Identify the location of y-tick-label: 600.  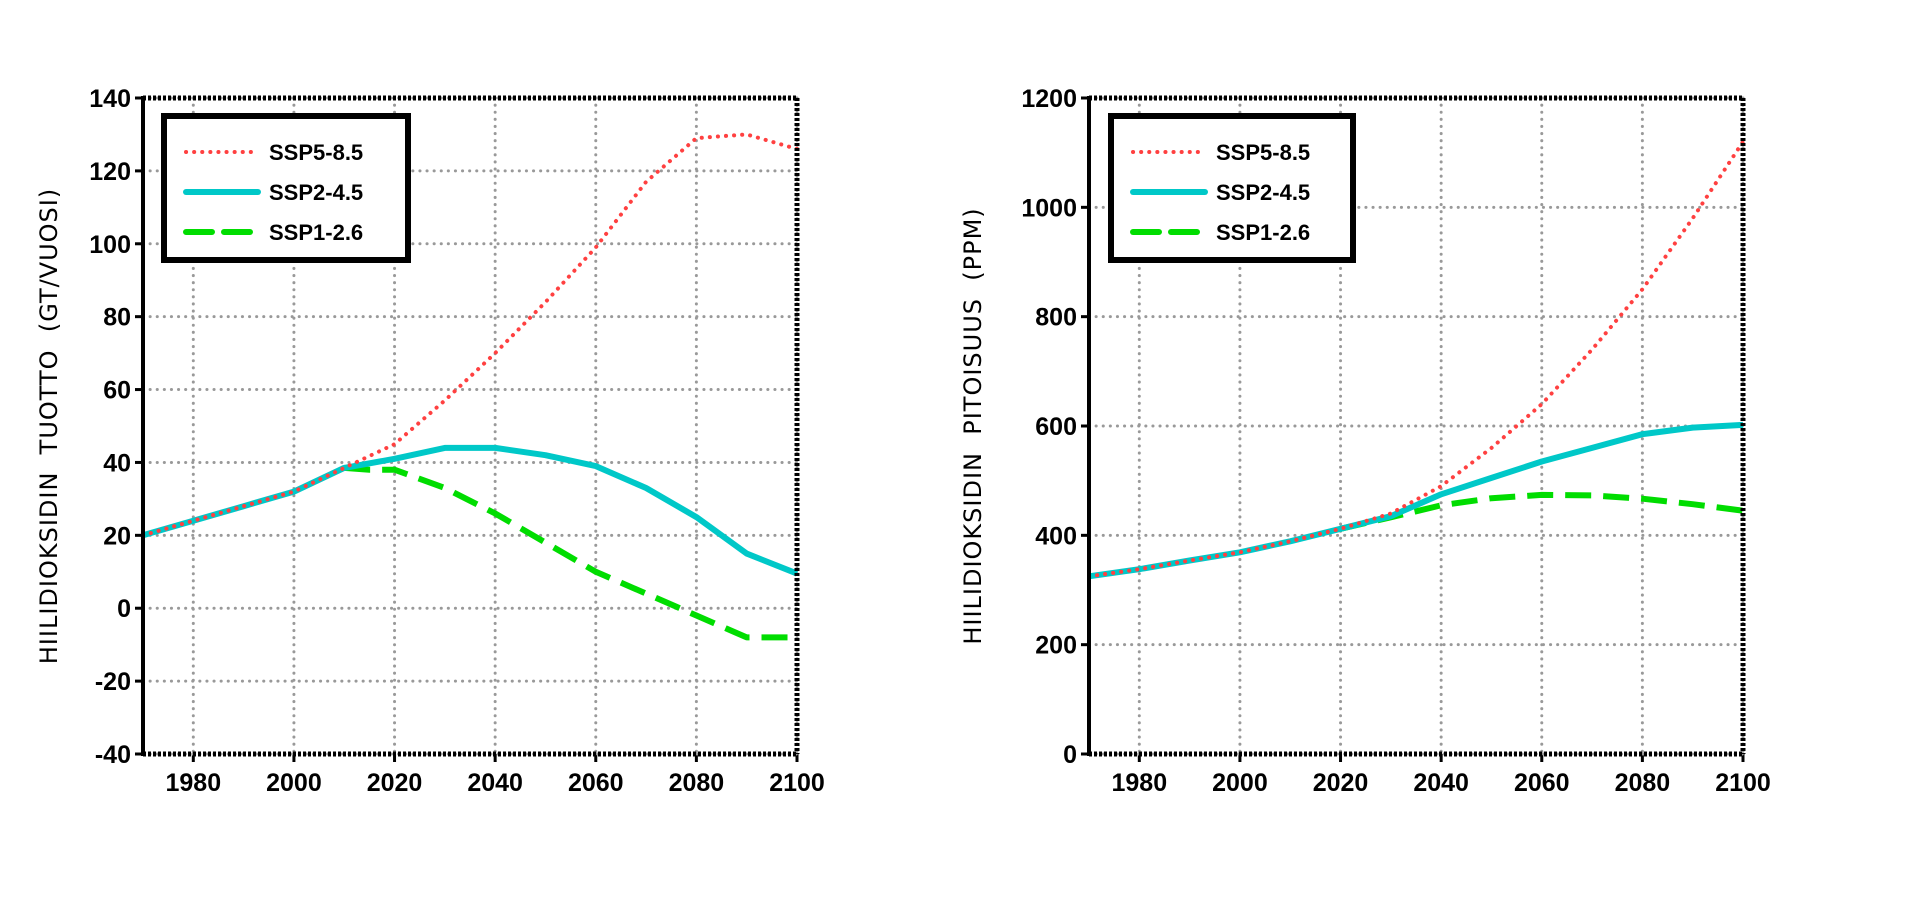
(1056, 427).